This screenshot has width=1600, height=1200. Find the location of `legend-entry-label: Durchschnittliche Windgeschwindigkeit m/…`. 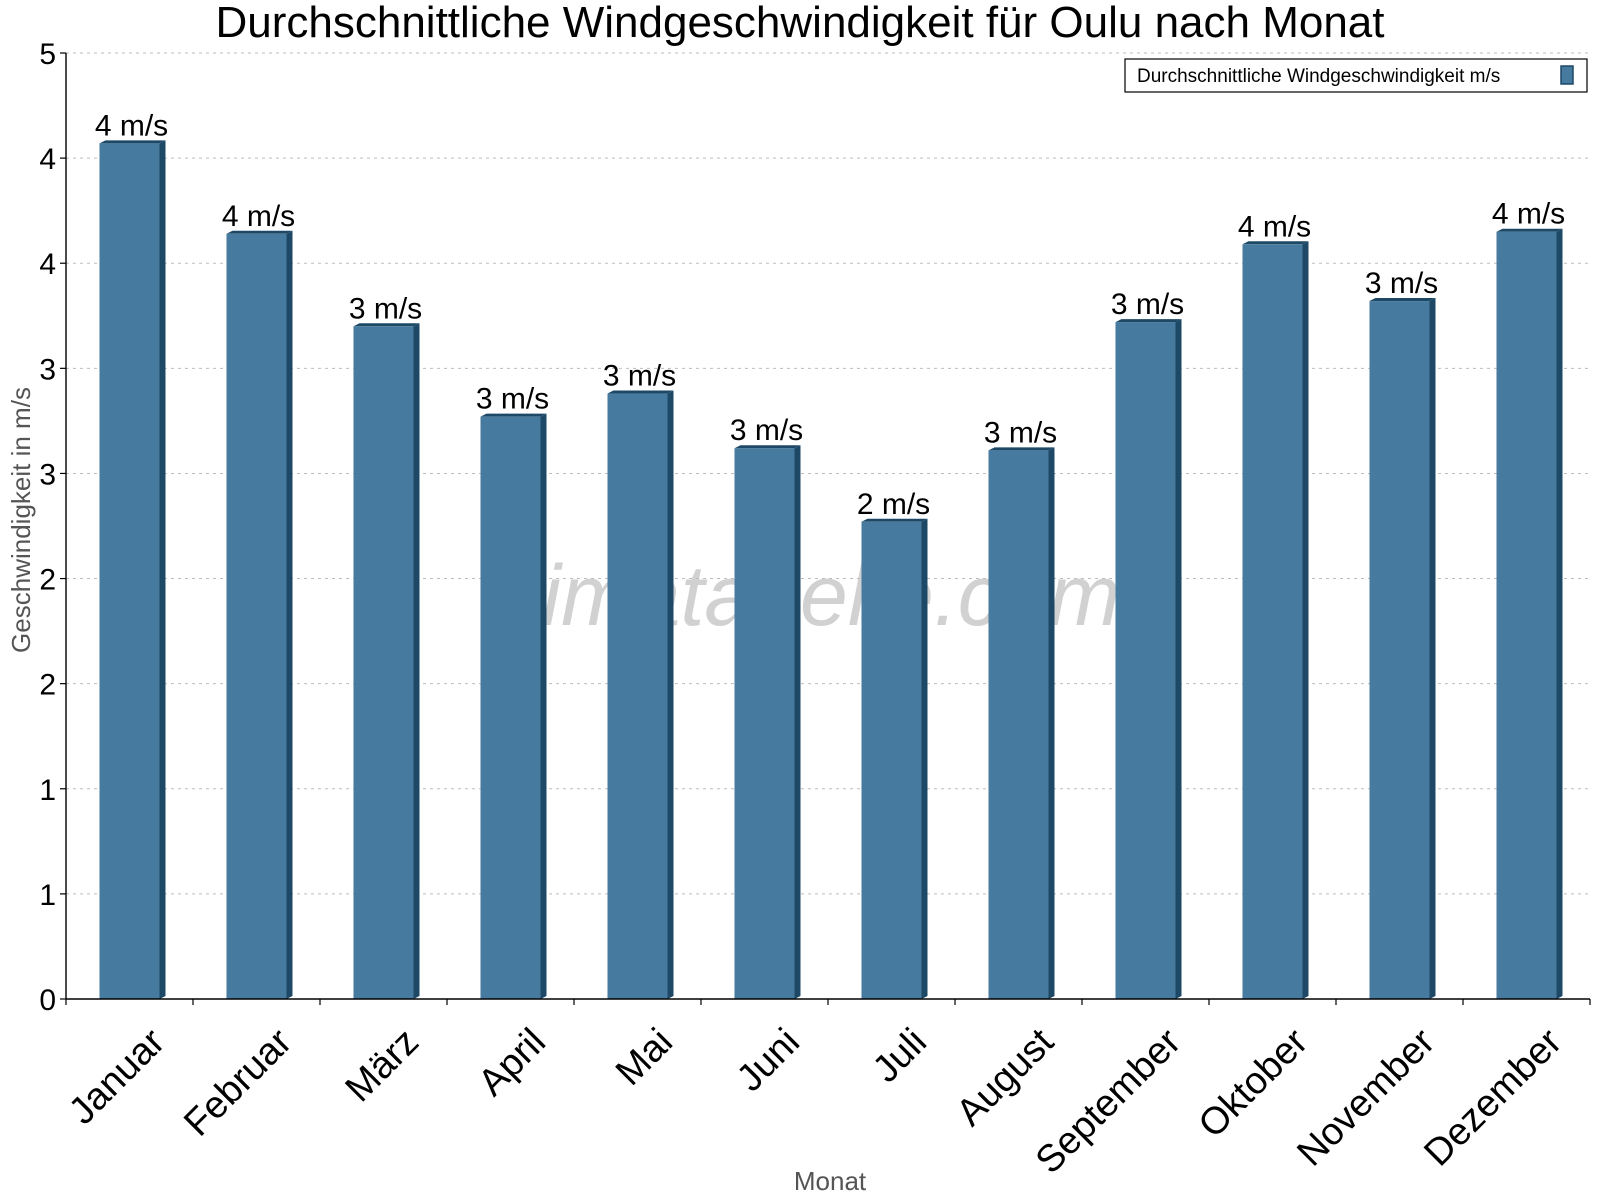

legend-entry-label: Durchschnittliche Windgeschwindigkeit m/… is located at coordinates (1318, 76).